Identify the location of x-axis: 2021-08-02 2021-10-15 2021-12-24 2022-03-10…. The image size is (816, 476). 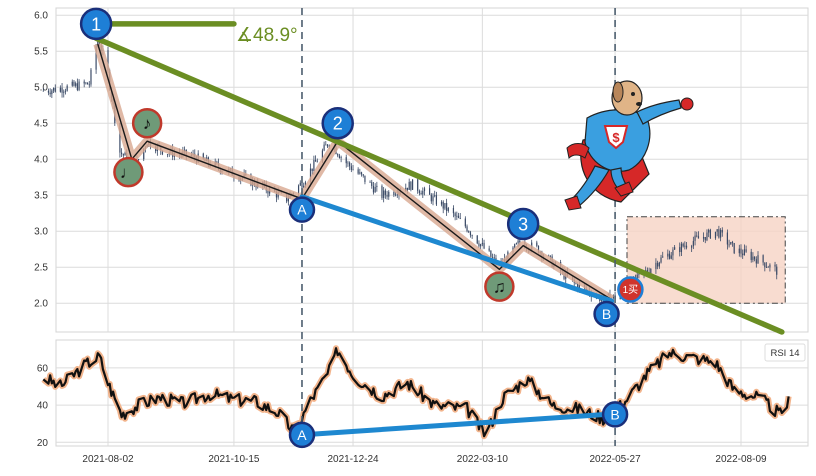
(424, 459).